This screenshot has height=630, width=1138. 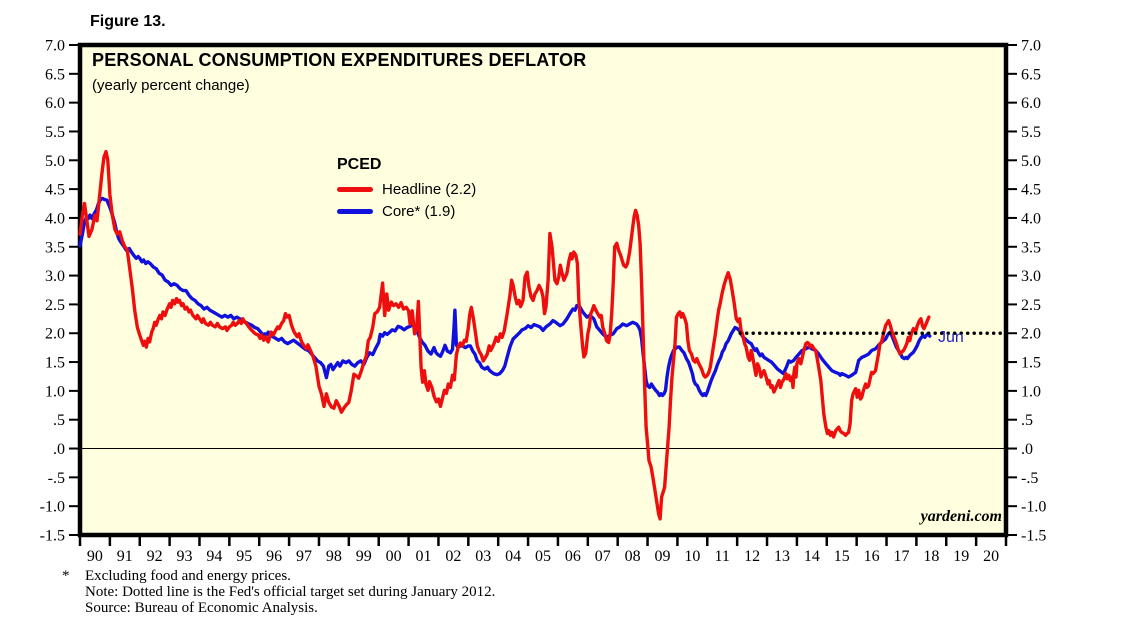 I want to click on x-axis-year-label: 14, so click(x=812, y=556).